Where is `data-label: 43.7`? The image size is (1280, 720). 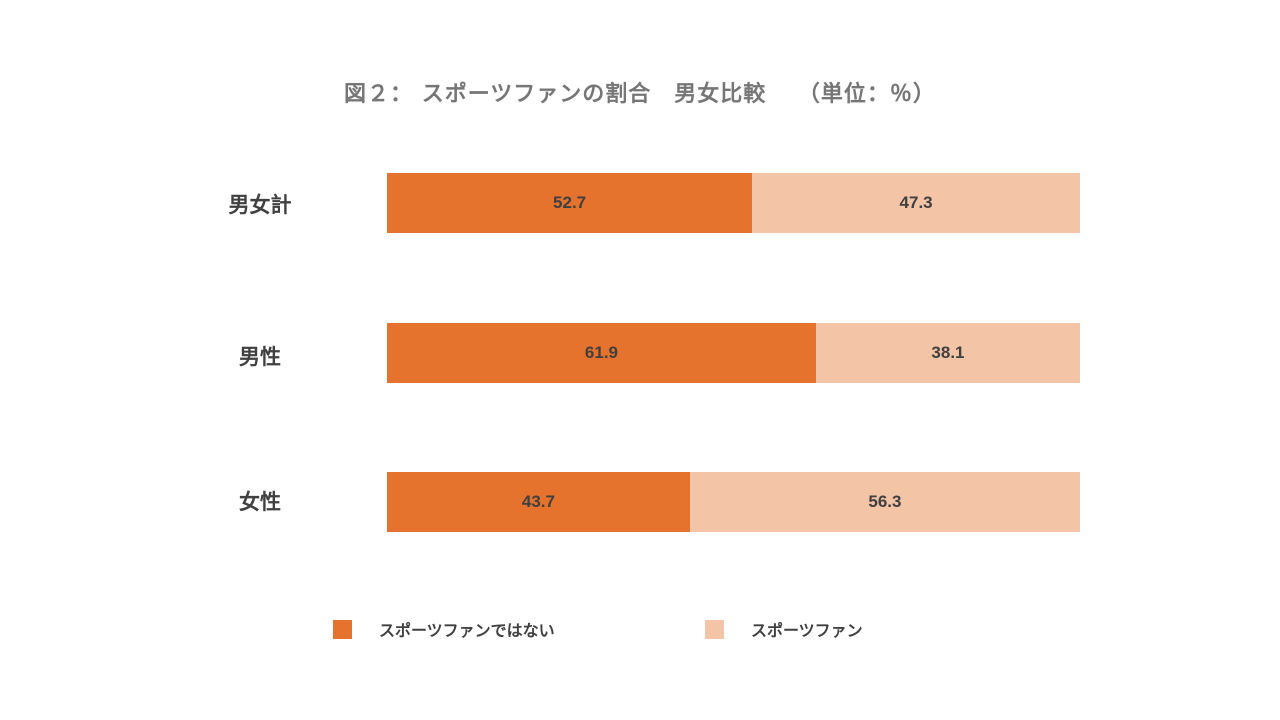
data-label: 43.7 is located at coordinates (538, 501).